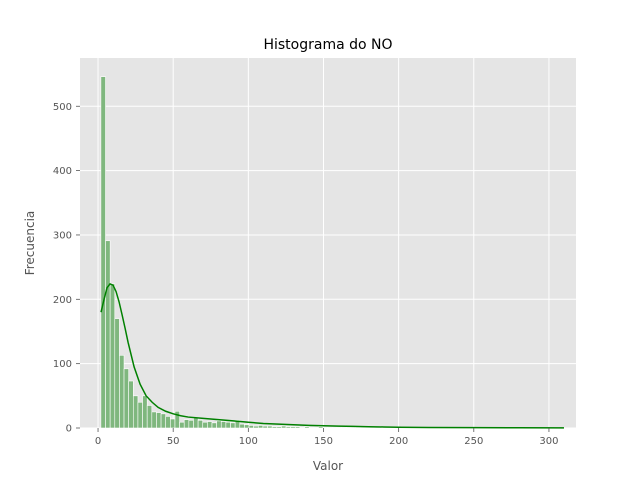  Describe the element at coordinates (548, 441) in the screenshot. I see `x-tick-label: 300` at that location.